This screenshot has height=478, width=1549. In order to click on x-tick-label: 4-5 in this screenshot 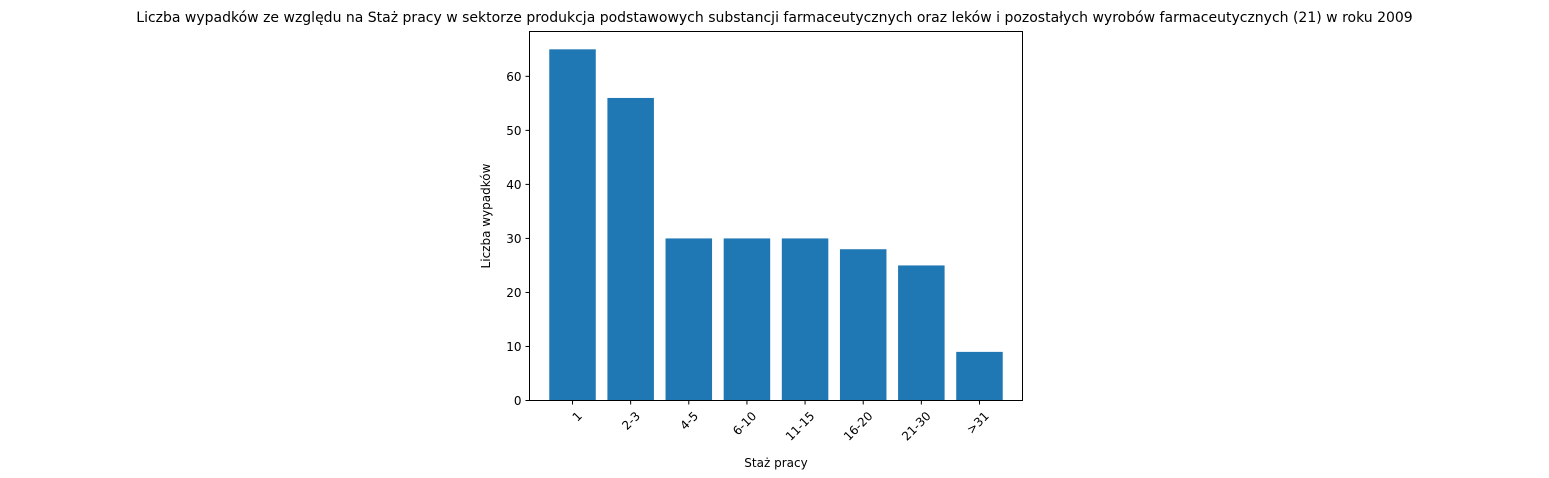, I will do `click(689, 421)`.